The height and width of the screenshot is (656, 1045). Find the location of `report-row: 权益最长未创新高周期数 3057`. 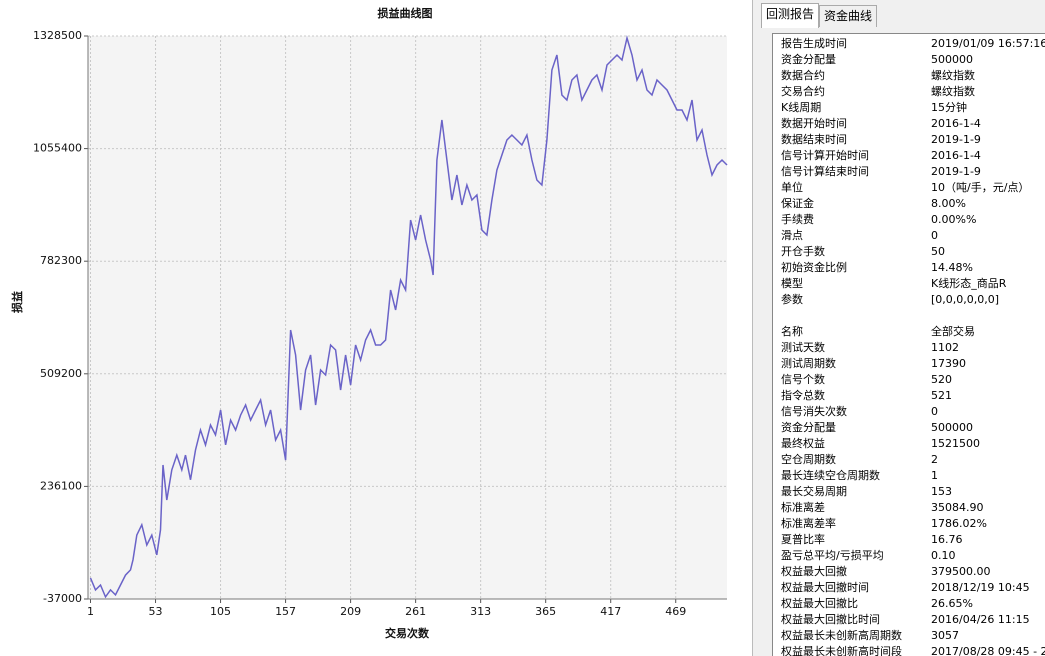

report-row: 权益最长未创新高周期数 3057 is located at coordinates (913, 636).